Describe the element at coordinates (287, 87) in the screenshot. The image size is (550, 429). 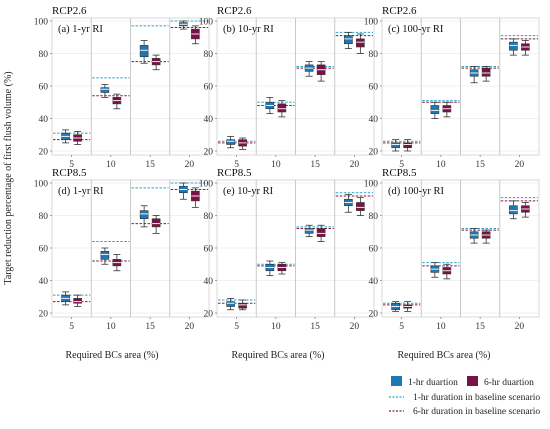
I see `panel-2: RCP2.6 20 40 60 80 100 5 10 15 20 (b) 10-yr RI` at that location.